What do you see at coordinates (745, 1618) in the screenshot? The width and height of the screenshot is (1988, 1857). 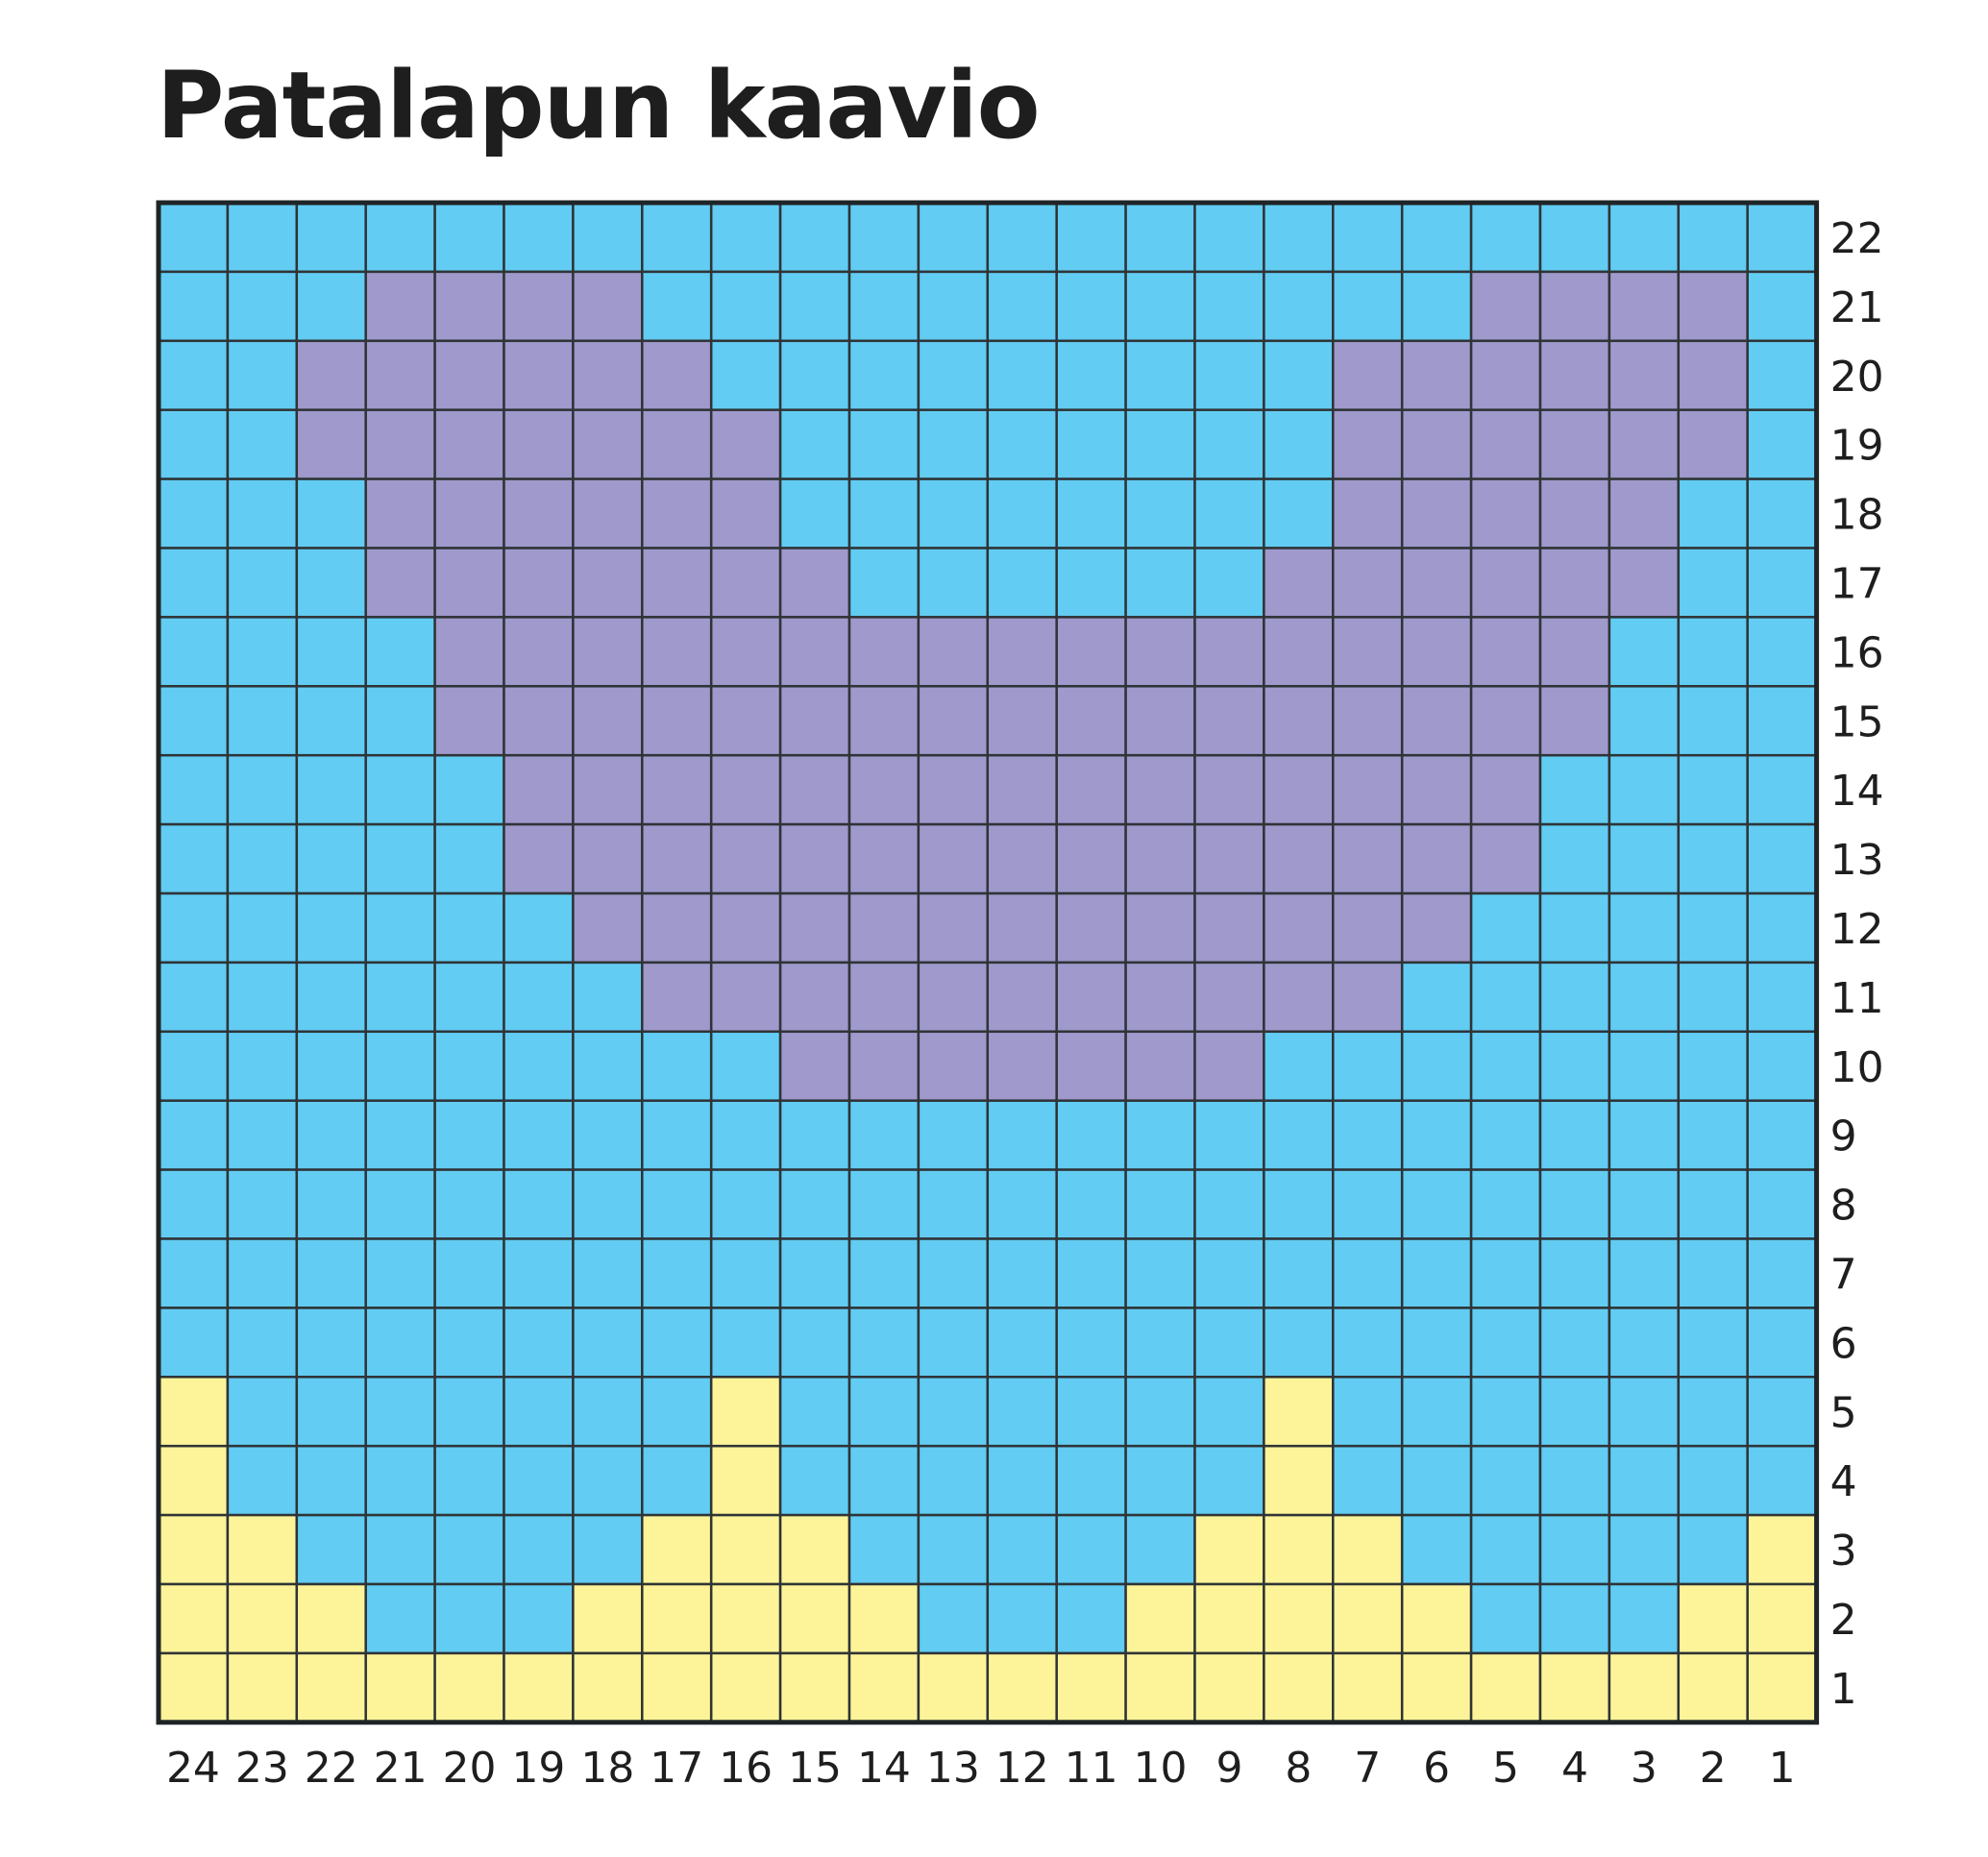 I see `stitch-cell-r2-c16` at bounding box center [745, 1618].